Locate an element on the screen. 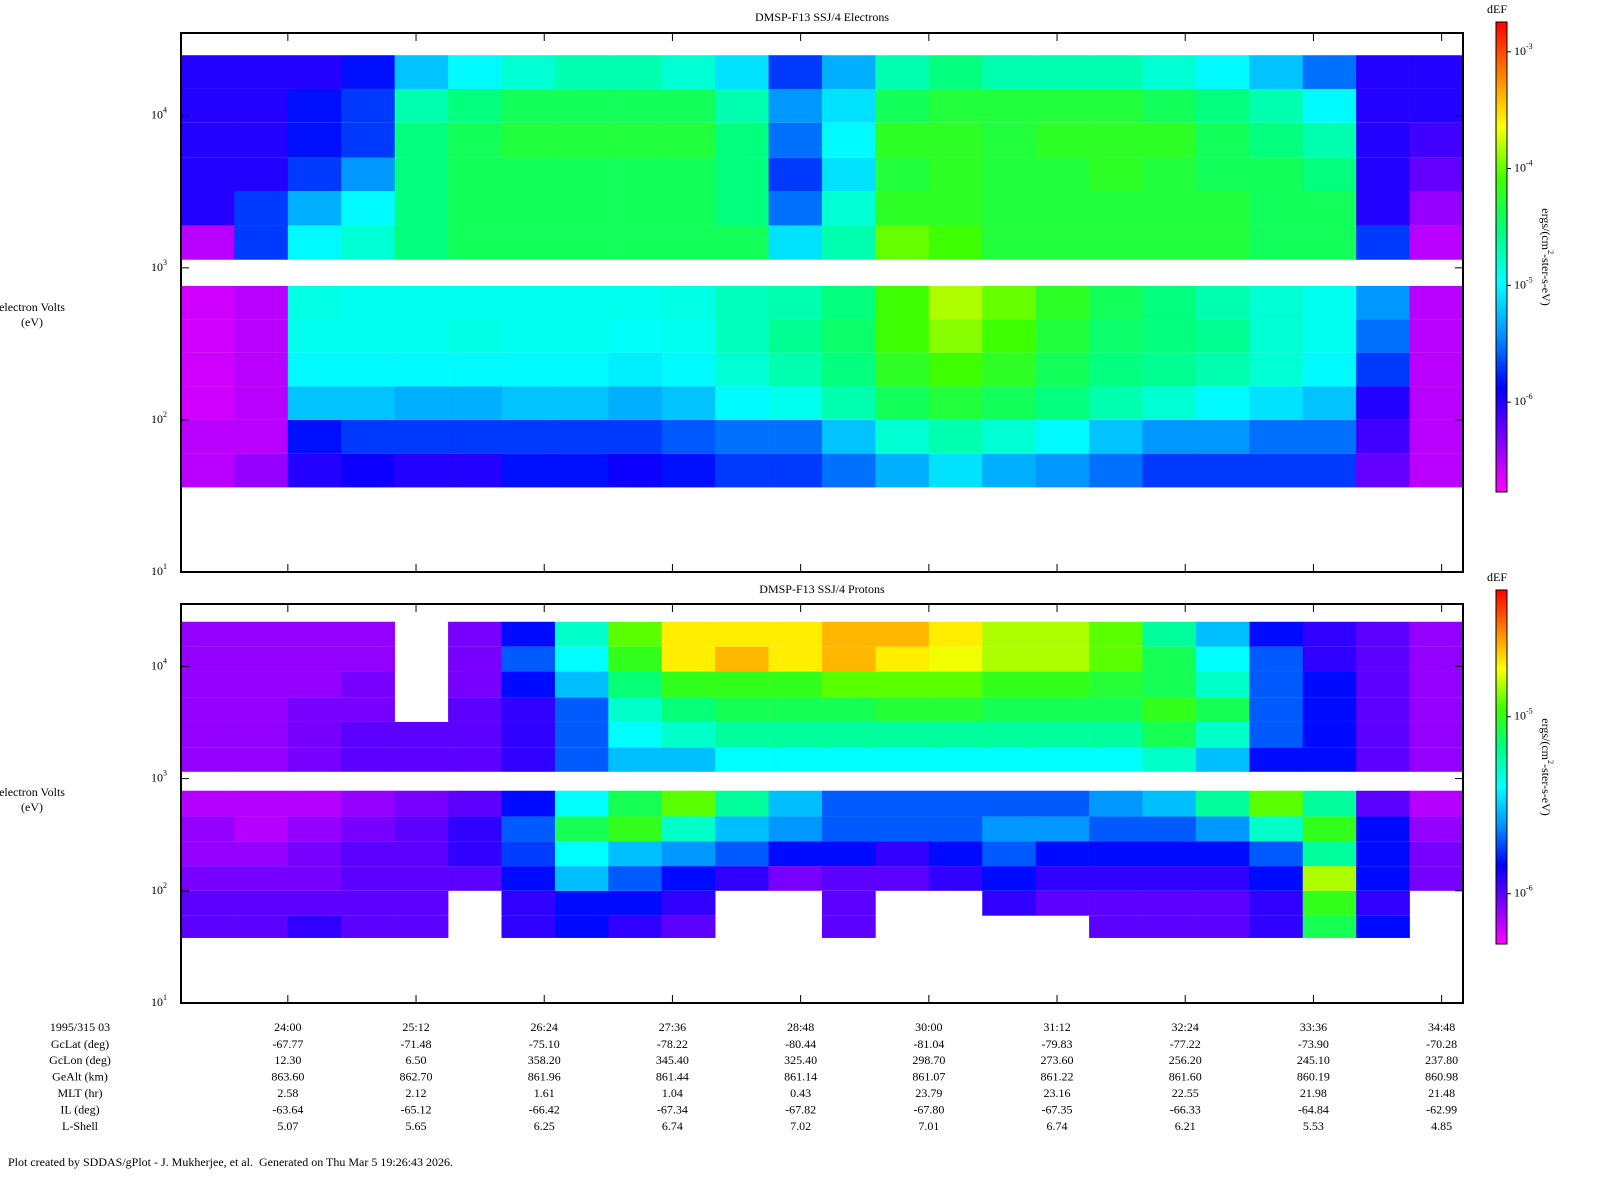 Image resolution: width=1600 pixels, height=1200 pixels. colorbar-tick-label-exp: -6 is located at coordinates (1529, 396).